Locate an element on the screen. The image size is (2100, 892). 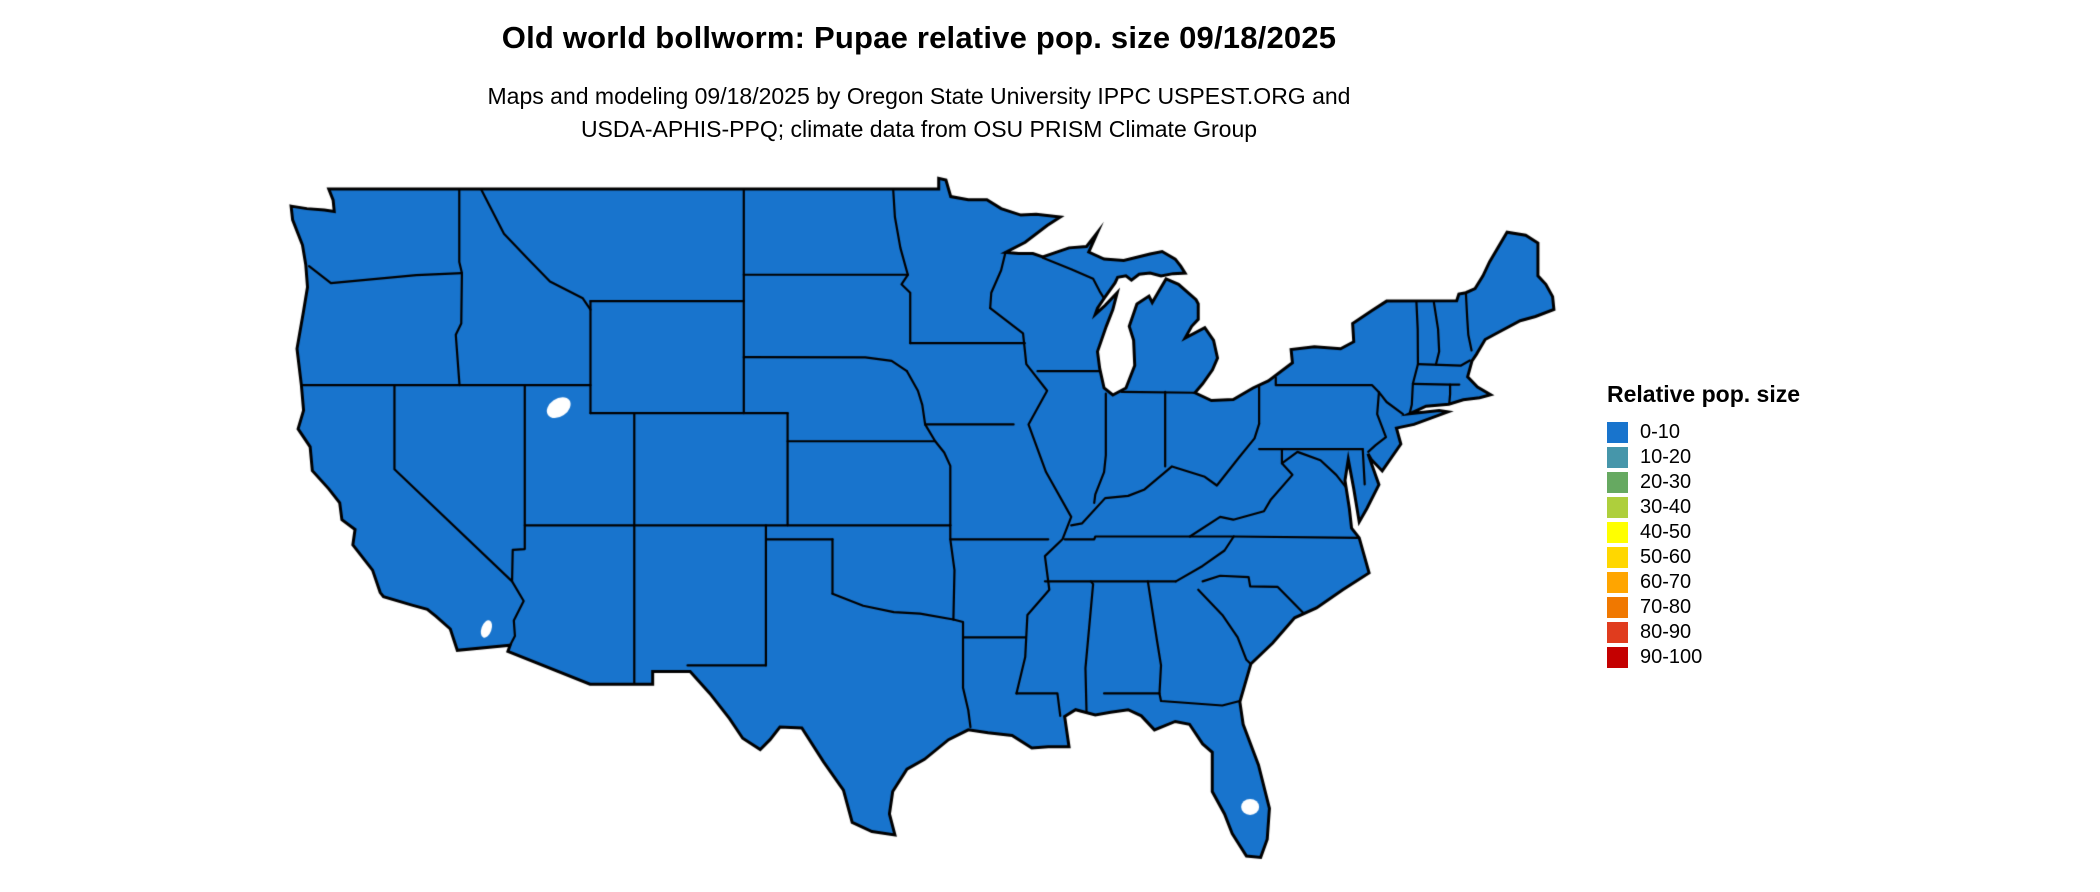
legend-label: 20-30 is located at coordinates (1666, 482).